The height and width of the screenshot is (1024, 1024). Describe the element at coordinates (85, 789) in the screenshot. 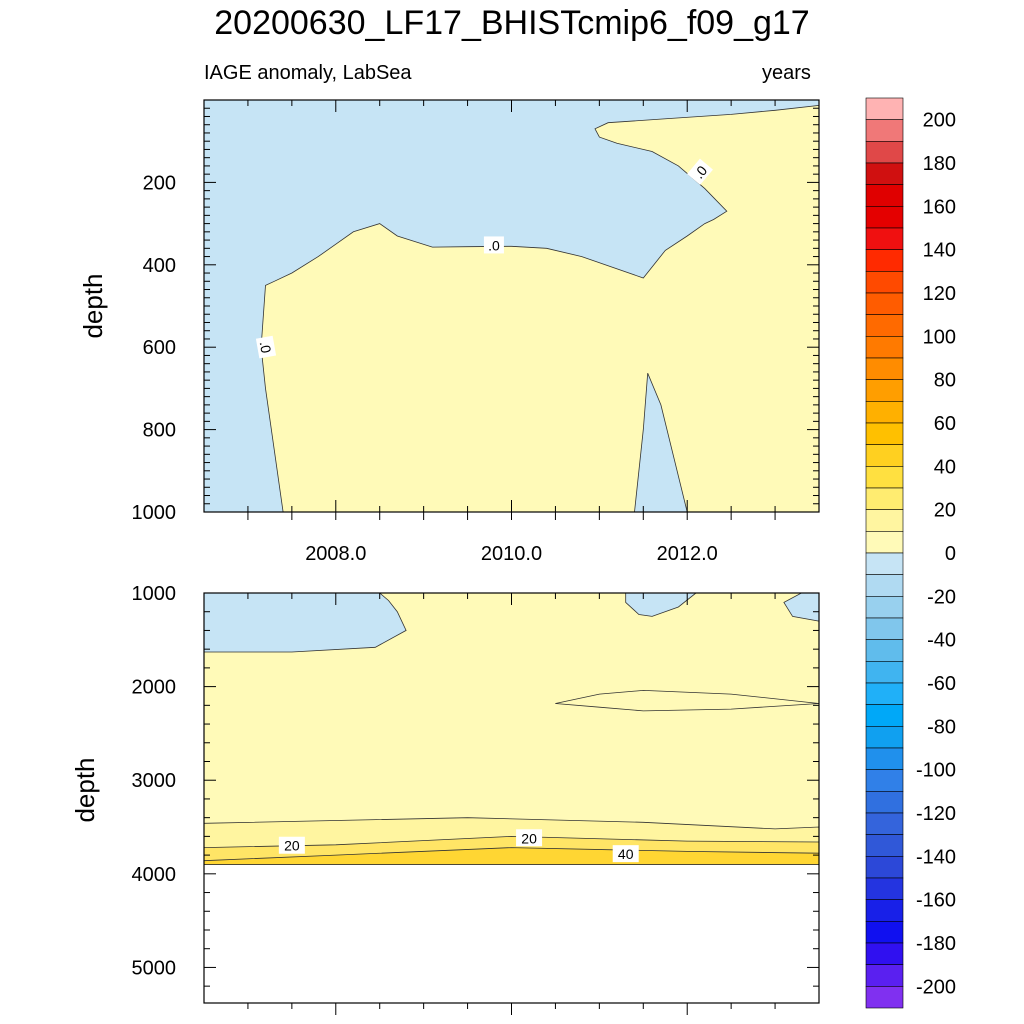

I see `y-axis-label-lower: depth` at that location.